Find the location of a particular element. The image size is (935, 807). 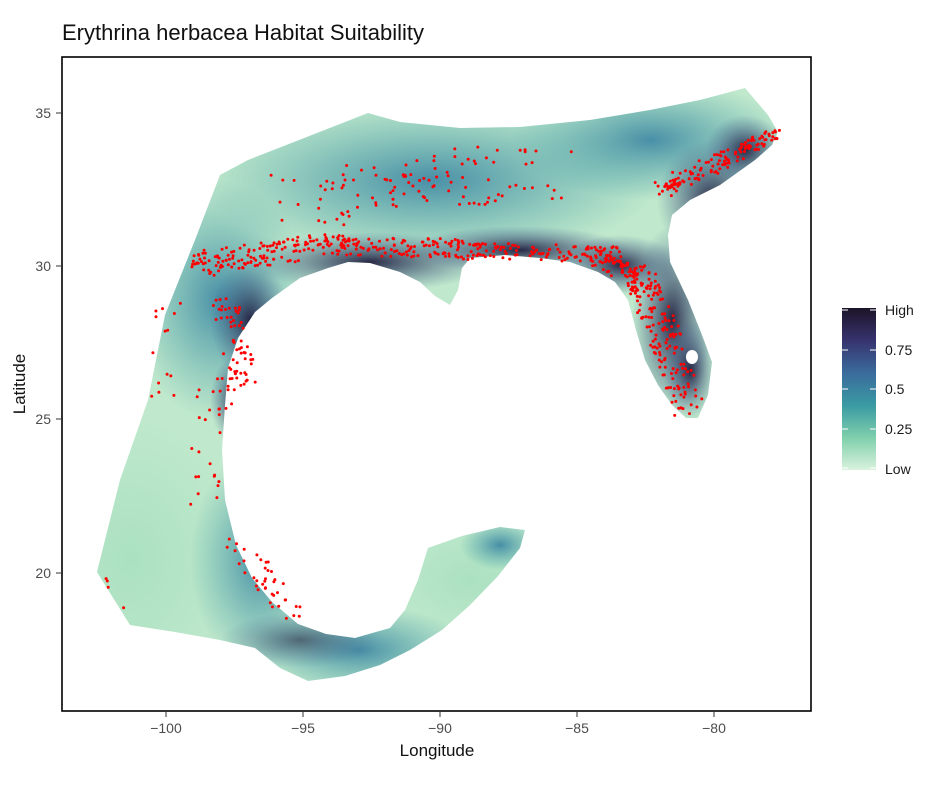

y-tick-label: 25 is located at coordinates (43, 419).